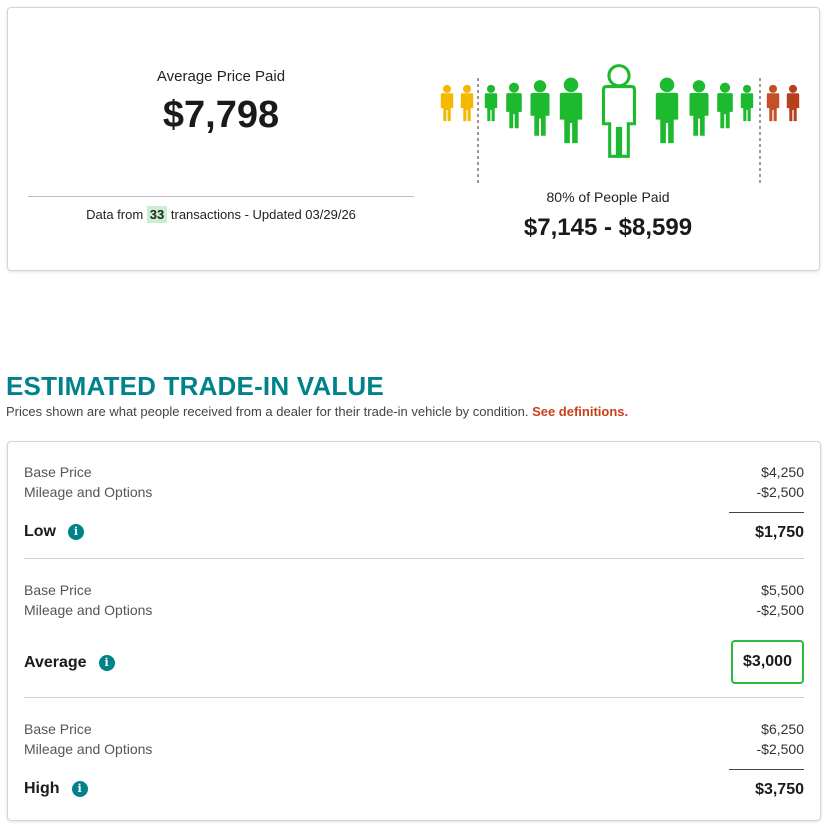  I want to click on average-mileage-value: -$2,500, so click(780, 610).